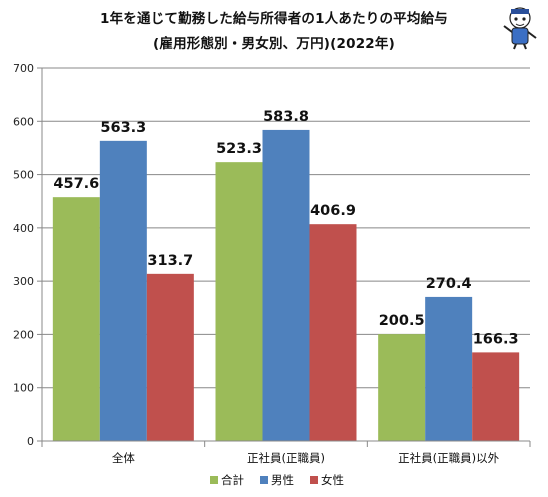 This screenshot has height=497, width=548. What do you see at coordinates (123, 128) in the screenshot?
I see `data-label: 563.3` at bounding box center [123, 128].